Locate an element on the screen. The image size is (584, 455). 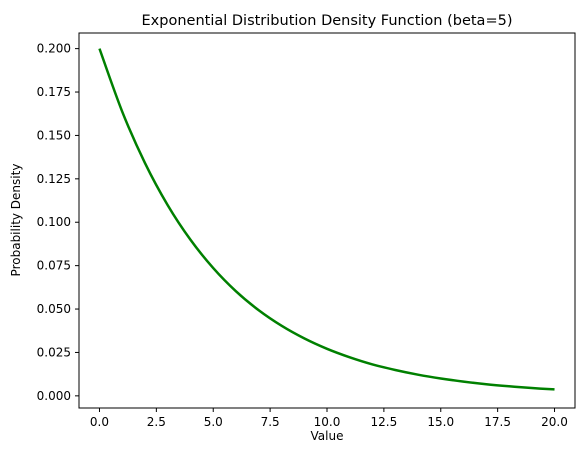
x-tick-label: 10.0 is located at coordinates (327, 422).